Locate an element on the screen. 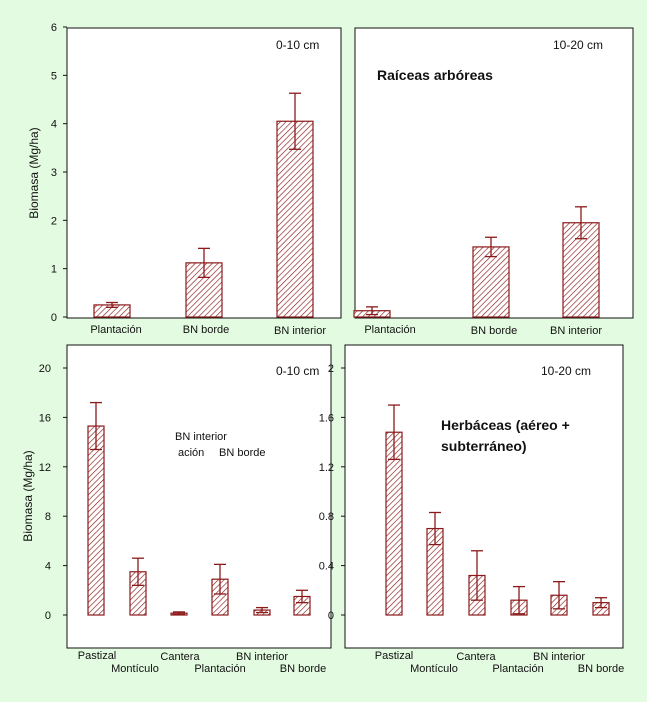 This screenshot has height=702, width=647. y-tick-label: 1 is located at coordinates (54, 270).